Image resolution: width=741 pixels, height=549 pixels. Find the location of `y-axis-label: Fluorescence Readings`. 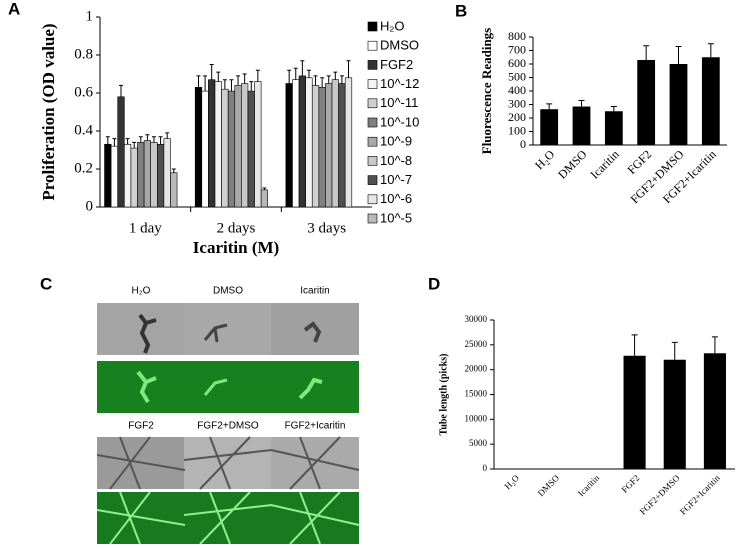

y-axis-label: Fluorescence Readings is located at coordinates (486, 91).